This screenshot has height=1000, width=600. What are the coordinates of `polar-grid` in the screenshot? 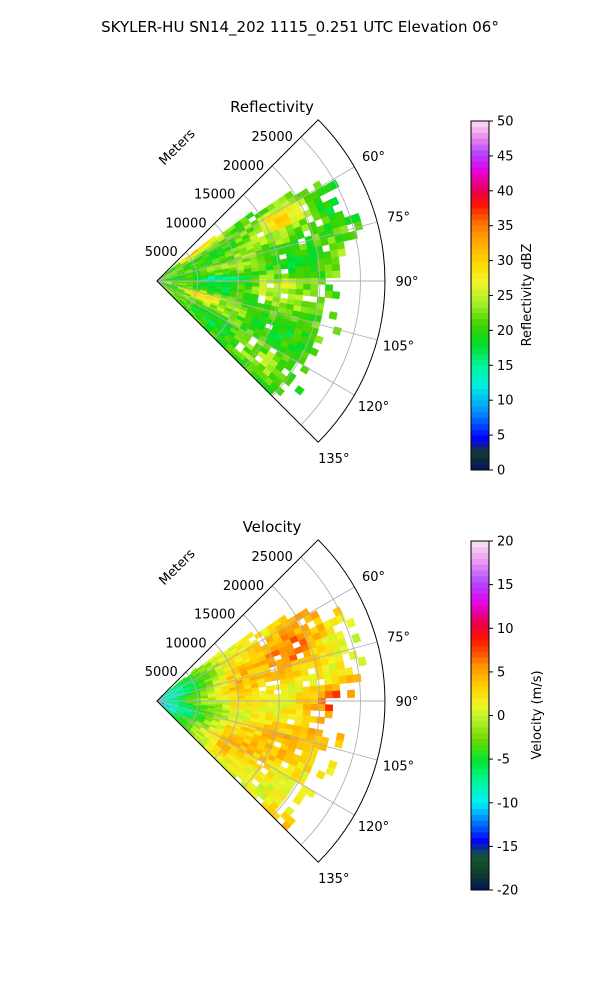 It's located at (271, 701).